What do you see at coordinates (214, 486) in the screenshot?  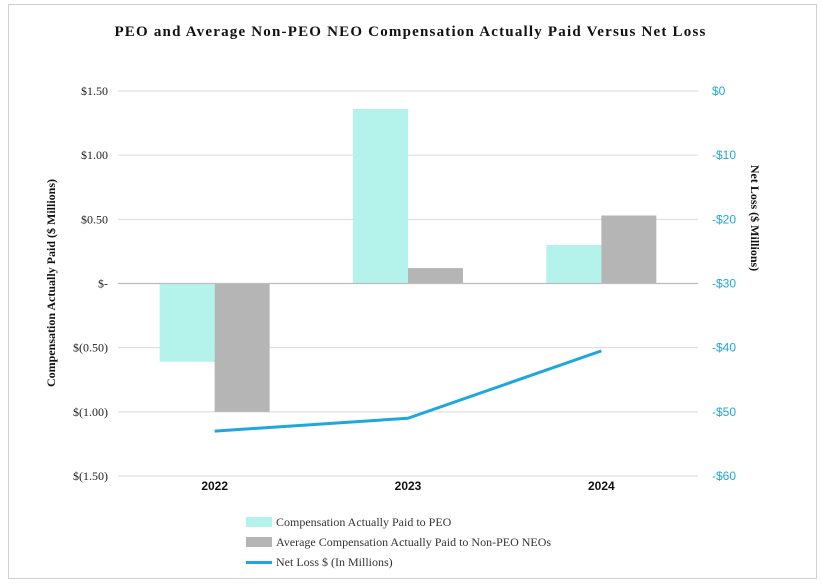 I see `x-tick-label: 2022` at bounding box center [214, 486].